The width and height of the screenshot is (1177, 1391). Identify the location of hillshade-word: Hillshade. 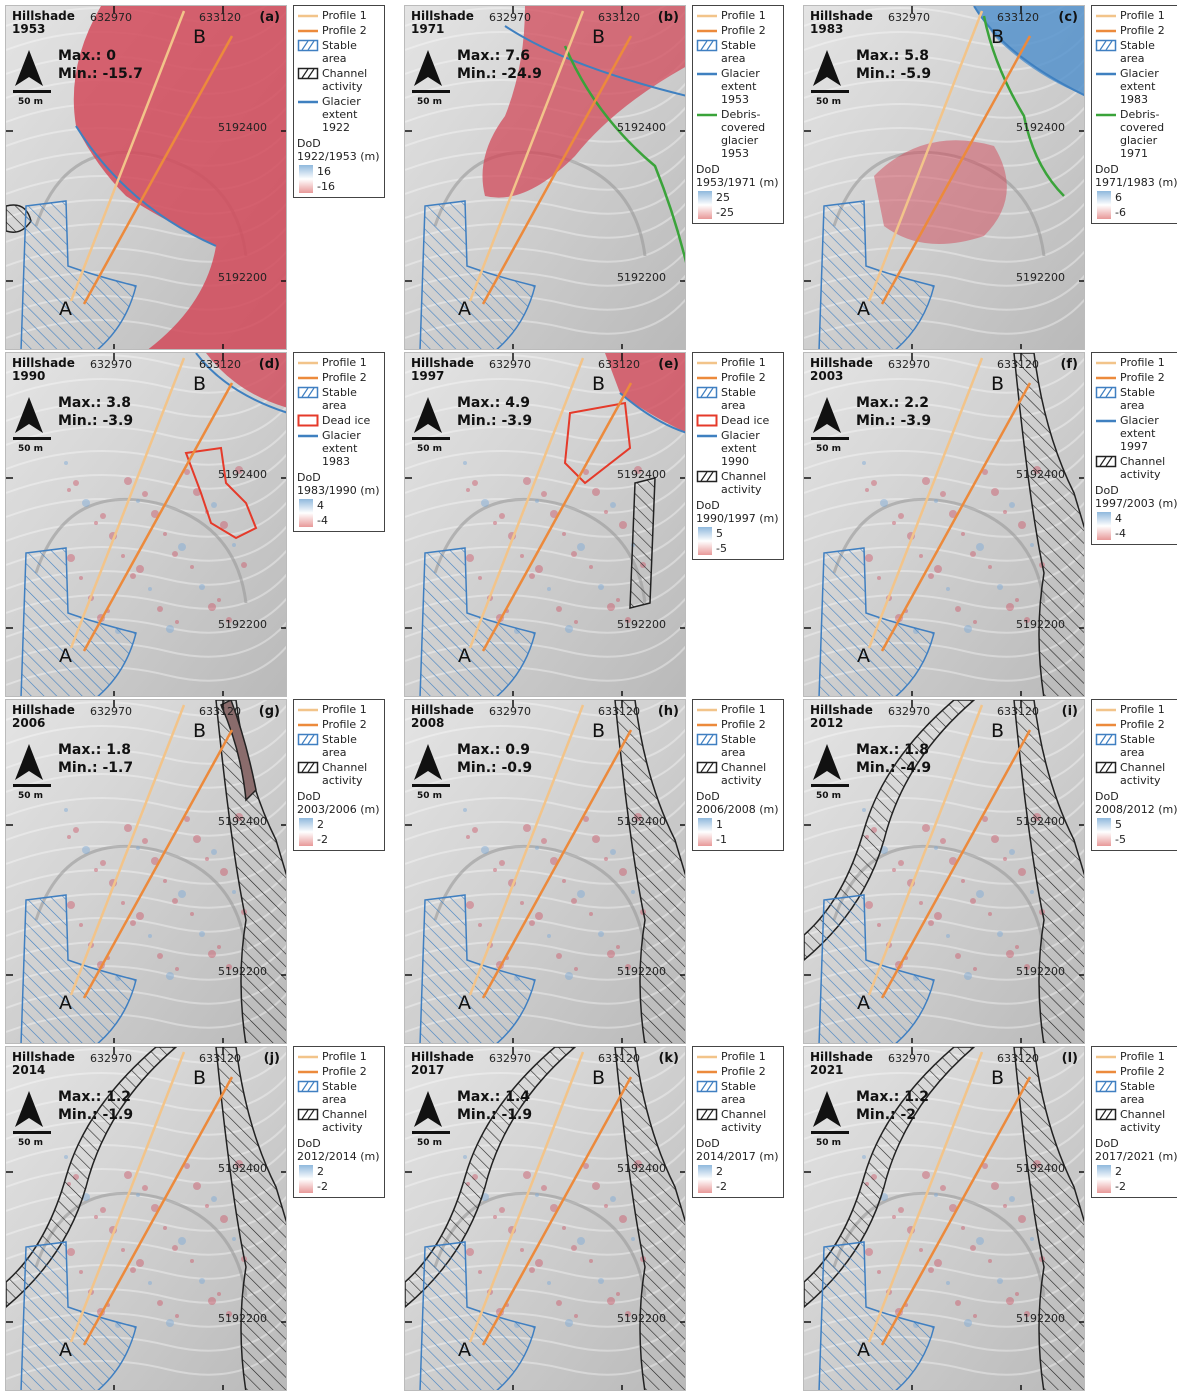
(442, 1057).